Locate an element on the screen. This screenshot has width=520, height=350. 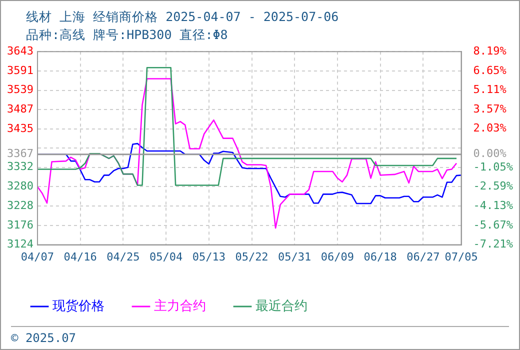
y-tick-label: 3367 is located at coordinates (20, 153).